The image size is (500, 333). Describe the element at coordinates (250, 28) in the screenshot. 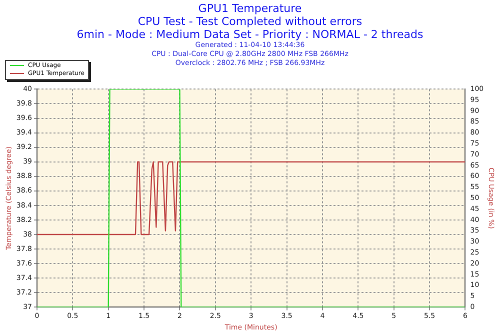

I see `chart-subtitle: CPU Test - Test Completed without errors 6min - Mode : Medium Data Set - Priority : NORMAL - 2 threads` at that location.